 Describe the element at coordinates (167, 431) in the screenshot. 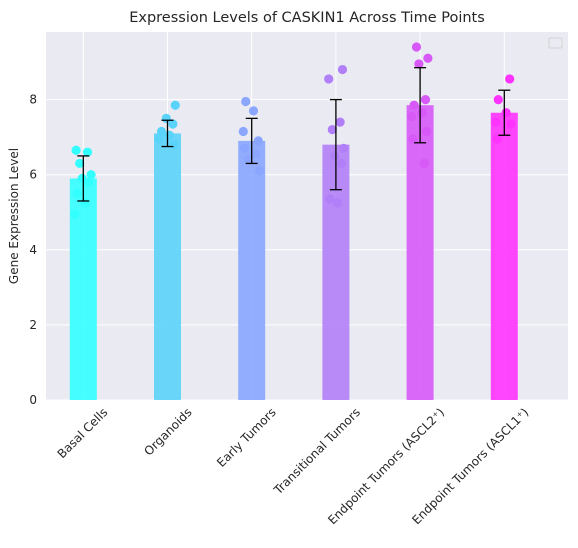

I see `x-tick-label: Organoids` at that location.